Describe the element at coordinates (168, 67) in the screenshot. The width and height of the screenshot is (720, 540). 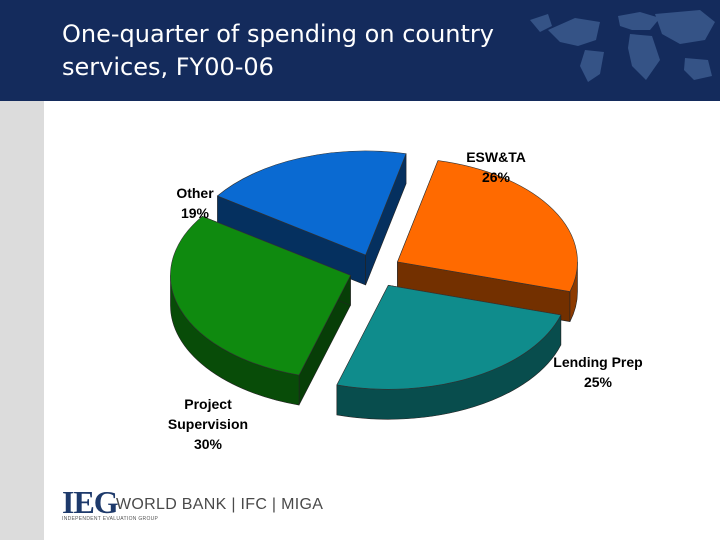
I see `title-line-2: services, FY00-06` at that location.